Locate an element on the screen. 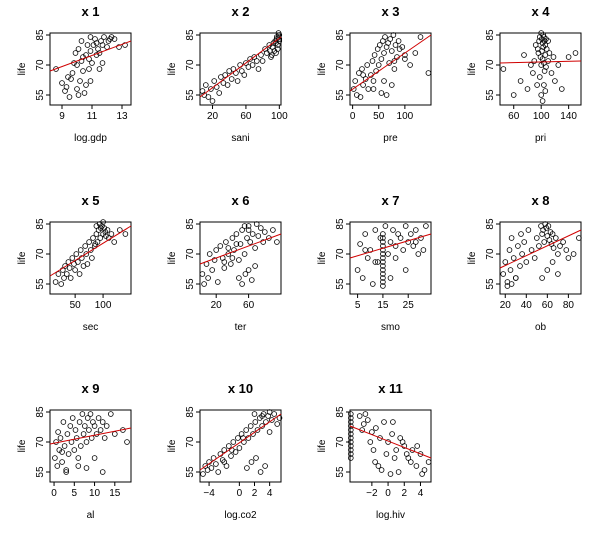 This screenshot has height=537, width=607. x-axis-label: ob is located at coordinates (541, 327).